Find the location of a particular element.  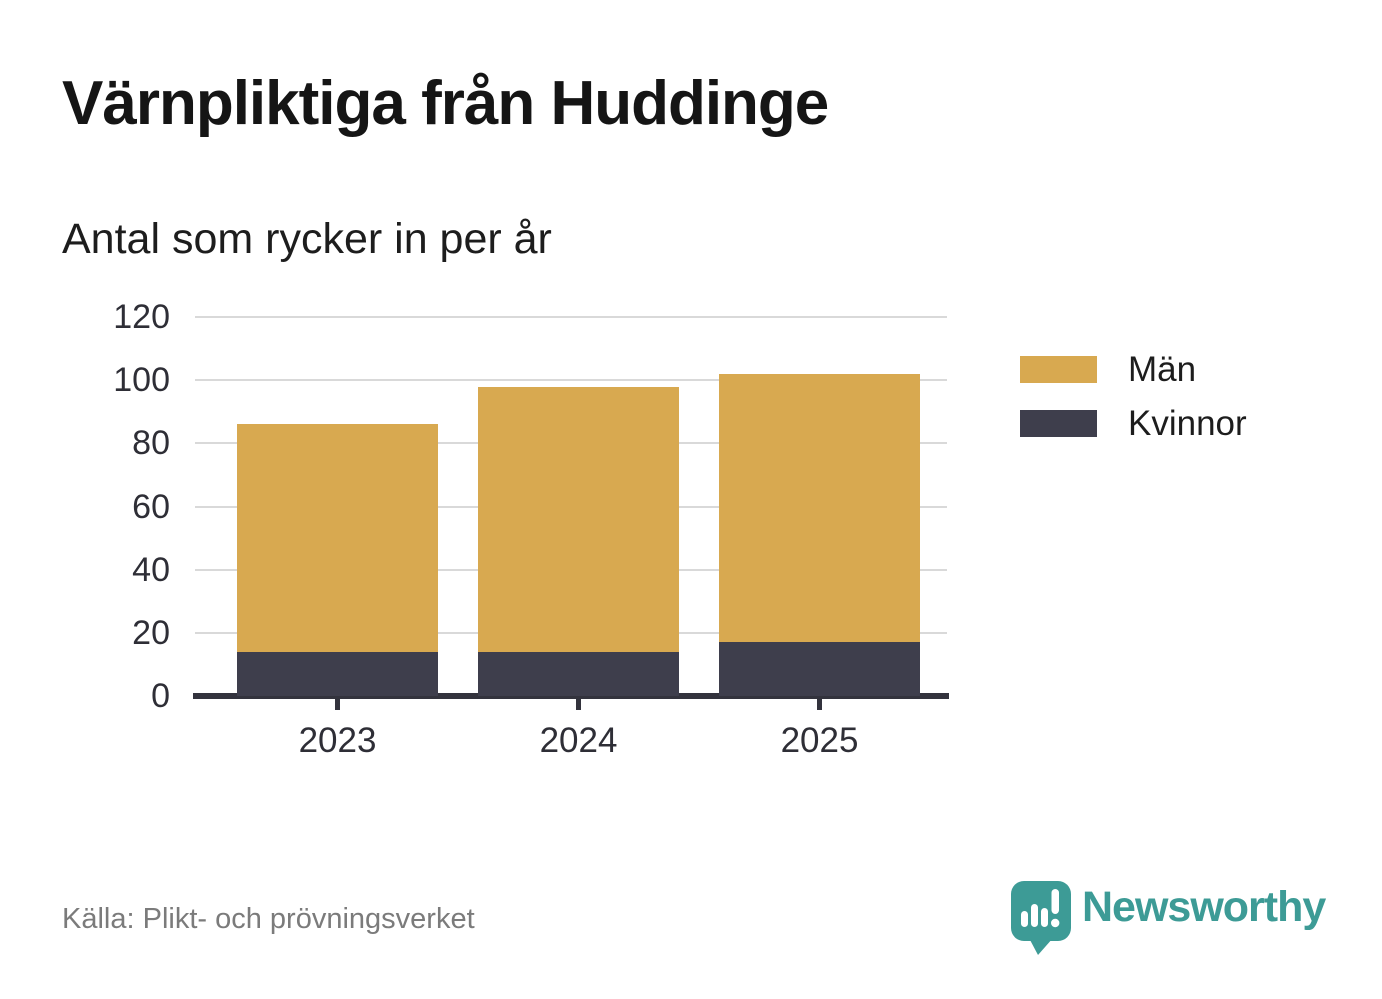

y-tick-label-40: 40 is located at coordinates (151, 569).